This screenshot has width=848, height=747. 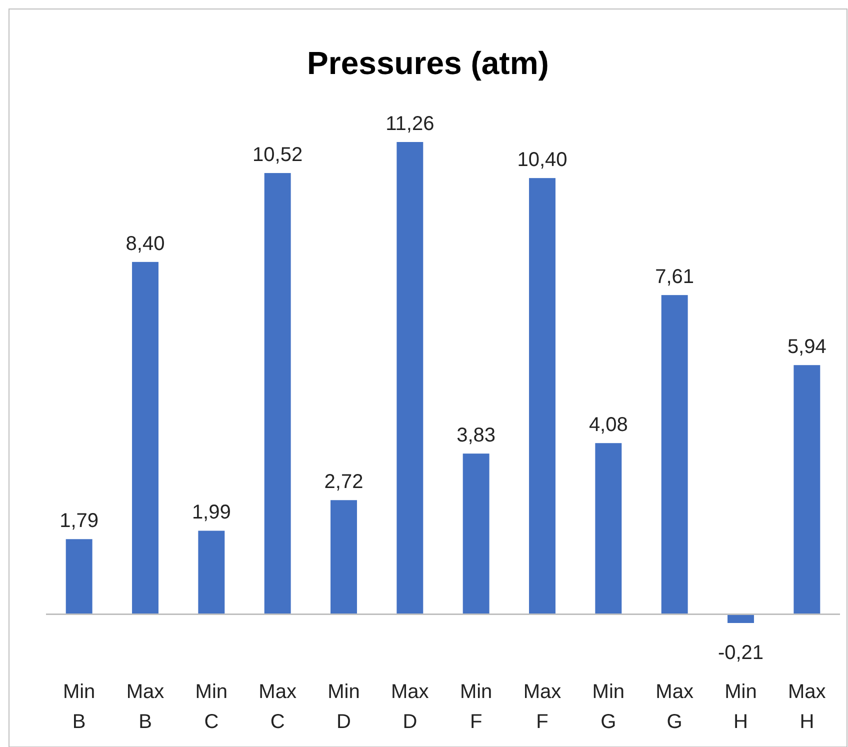 What do you see at coordinates (608, 425) in the screenshot?
I see `data-label: 4,08` at bounding box center [608, 425].